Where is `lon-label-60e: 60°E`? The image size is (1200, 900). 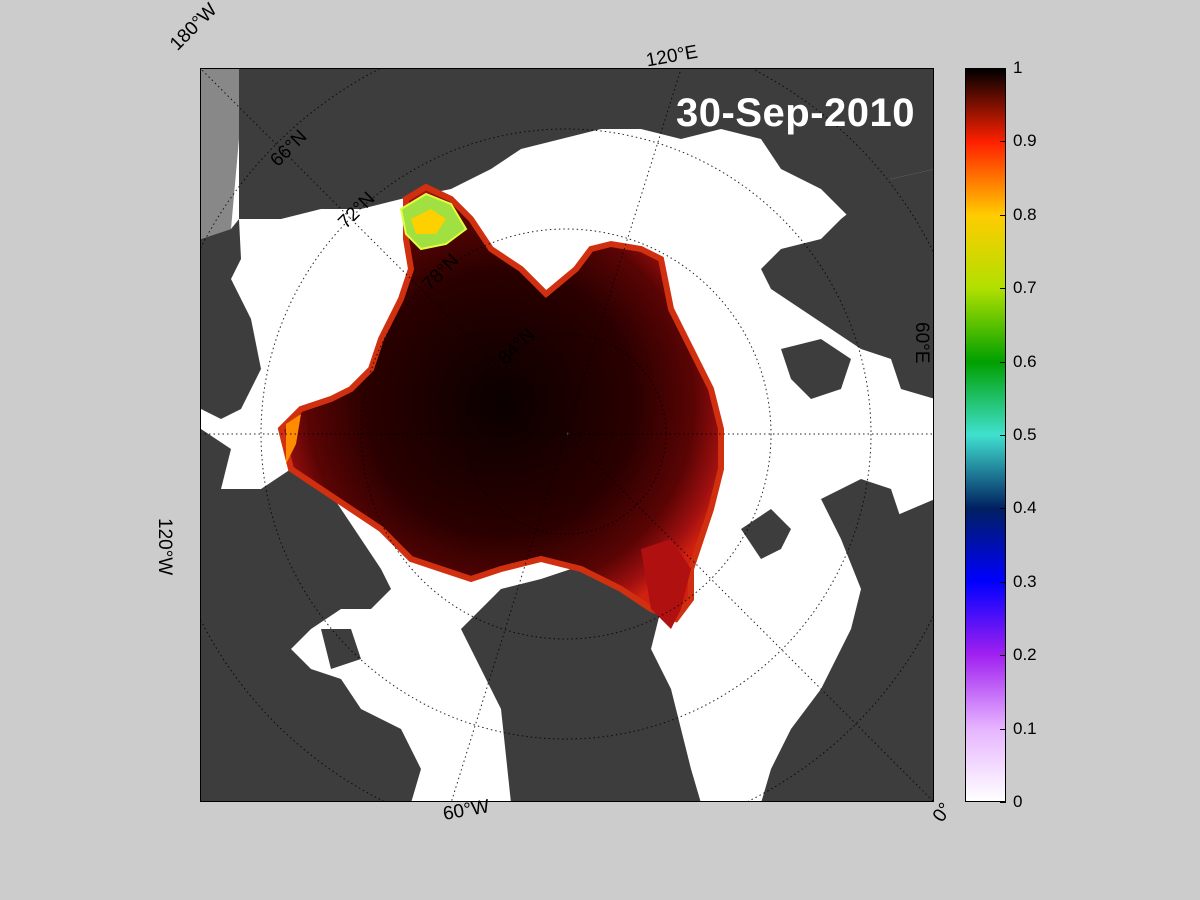 lon-label-60e: 60°E is located at coordinates (921, 343).